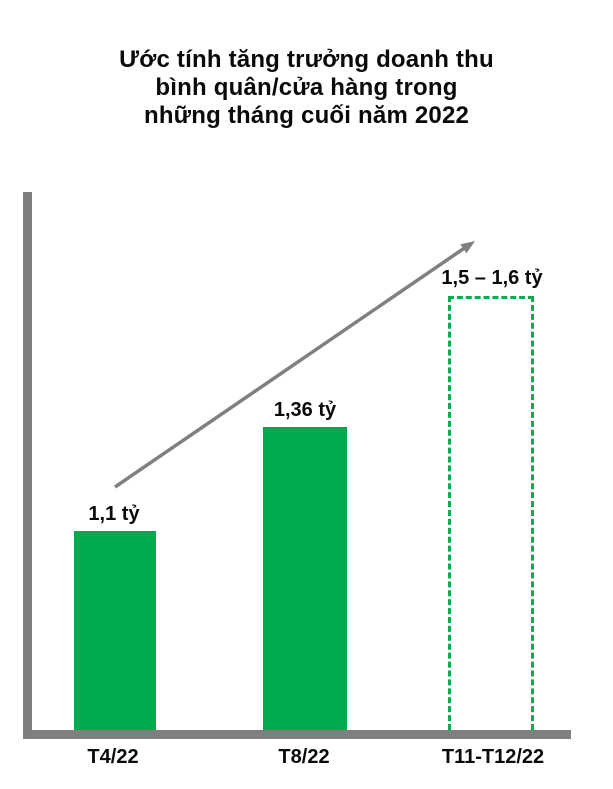  I want to click on bar-t11-t12-22-forecast-dashed, so click(491, 513).